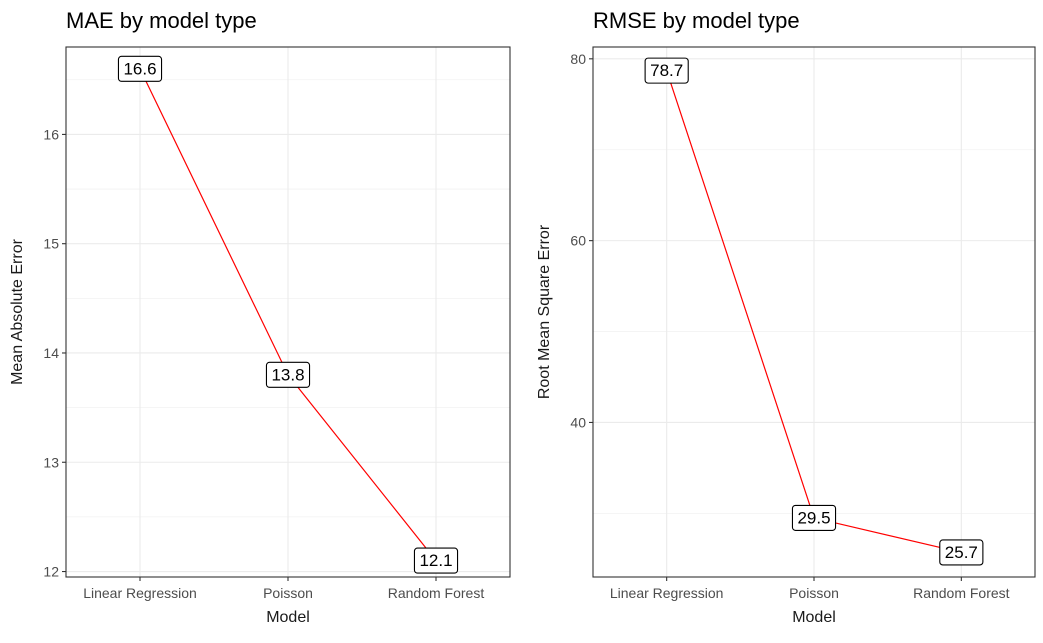 The height and width of the screenshot is (643, 1043). I want to click on data-label: 16.6, so click(140, 68).